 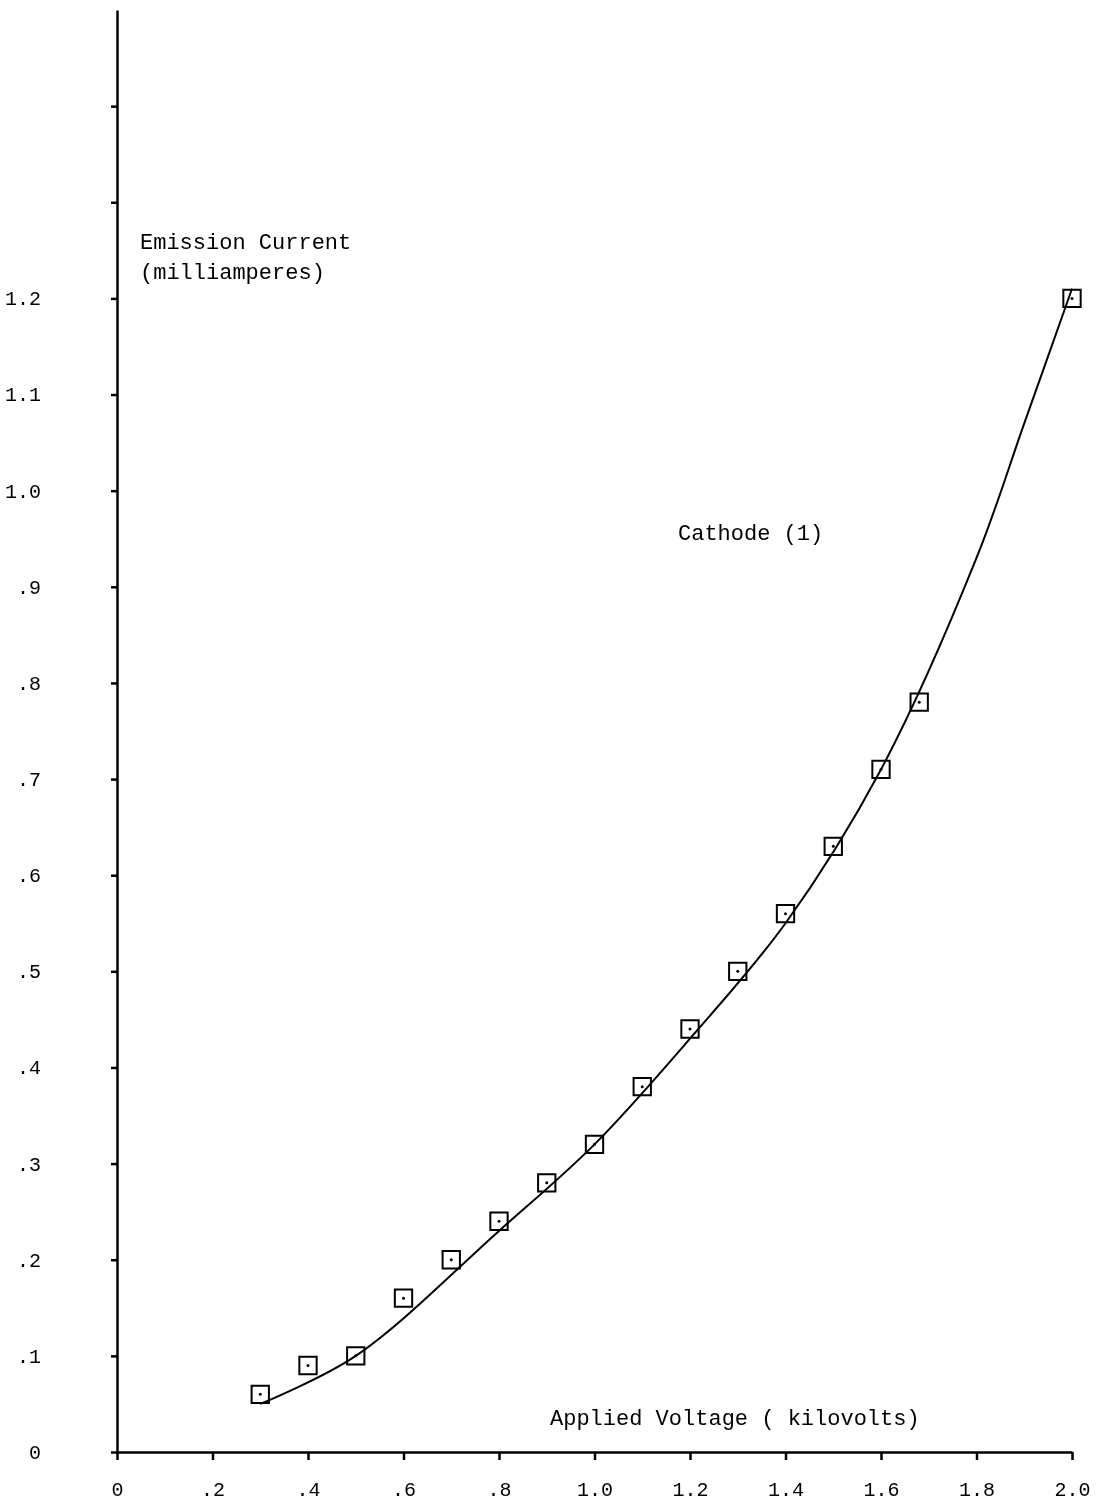 I want to click on x-tick-label: 2.0, so click(x=1072, y=1491).